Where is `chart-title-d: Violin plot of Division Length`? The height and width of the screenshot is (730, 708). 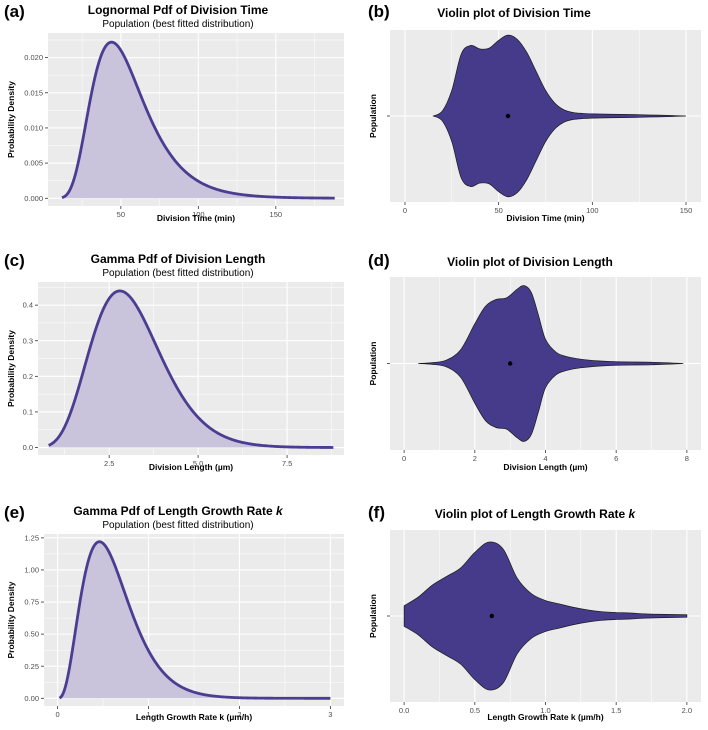 chart-title-d: Violin plot of Division Length is located at coordinates (530, 262).